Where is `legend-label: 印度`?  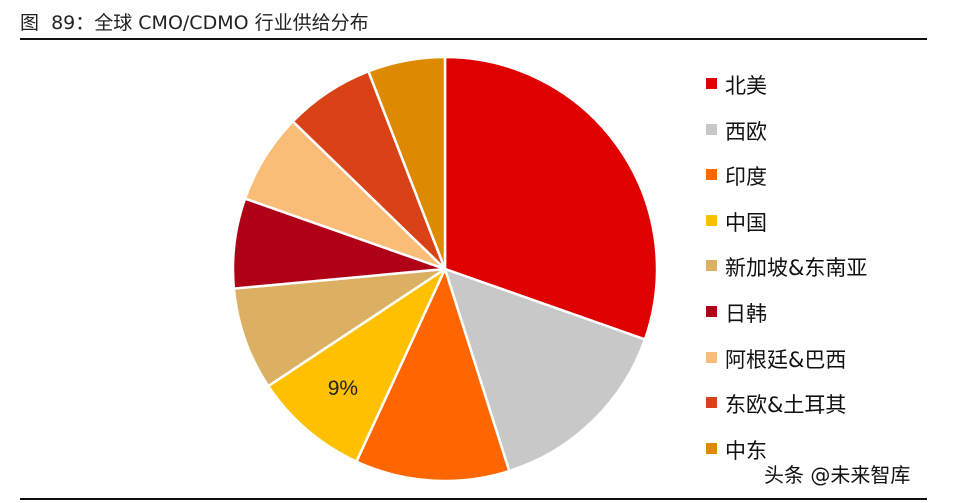 legend-label: 印度 is located at coordinates (746, 177).